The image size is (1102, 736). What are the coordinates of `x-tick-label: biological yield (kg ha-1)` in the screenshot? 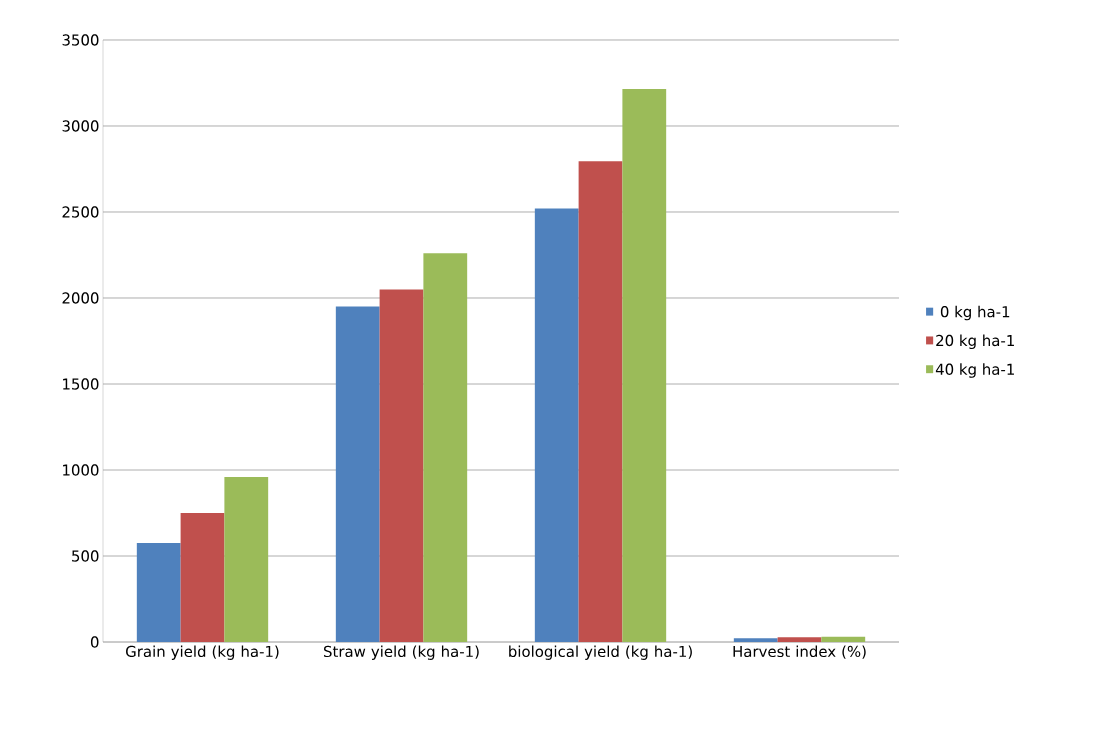 It's located at (600, 652).